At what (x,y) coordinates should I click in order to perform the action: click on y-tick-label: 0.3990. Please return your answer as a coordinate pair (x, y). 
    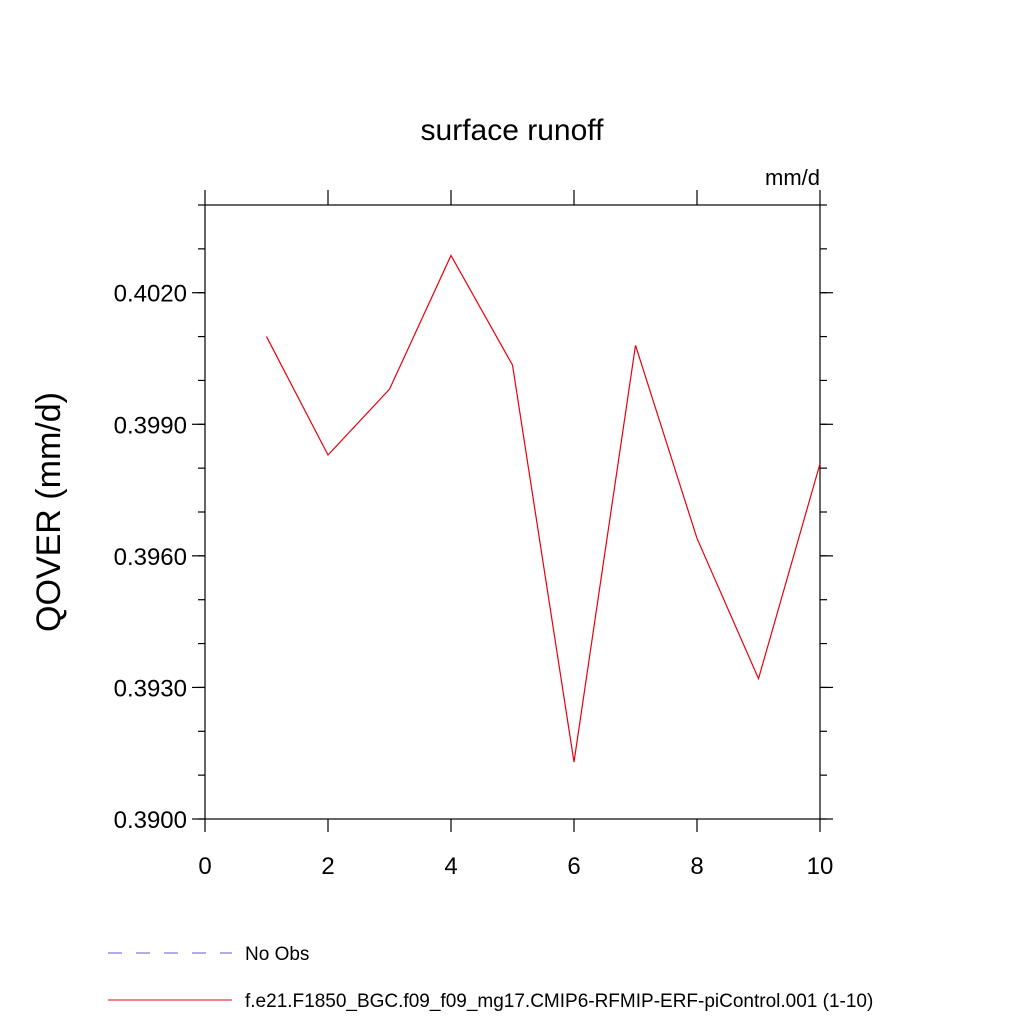
    Looking at the image, I should click on (150, 425).